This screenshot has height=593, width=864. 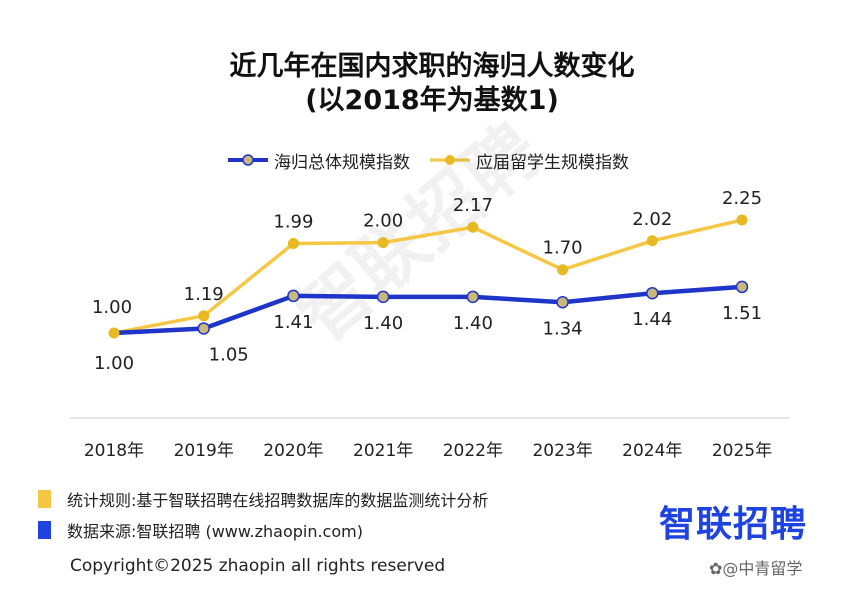 What do you see at coordinates (44, 530) in the screenshot?
I see `note-source-swatch` at bounding box center [44, 530].